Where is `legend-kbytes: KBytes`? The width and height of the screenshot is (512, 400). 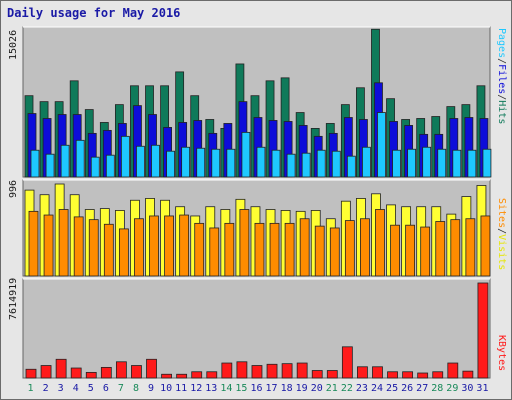 legend-kbytes: KBytes is located at coordinates (501, 353).